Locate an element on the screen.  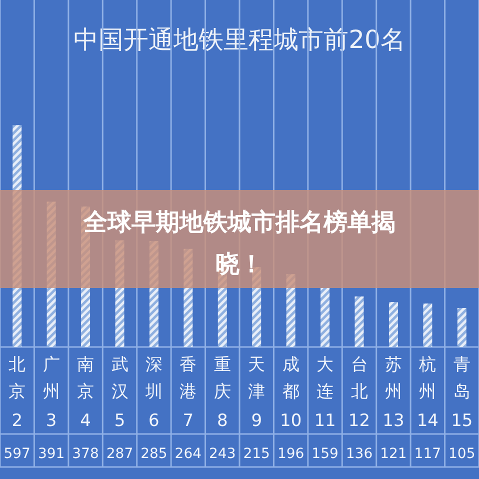
text: 4 is located at coordinates (85, 421).